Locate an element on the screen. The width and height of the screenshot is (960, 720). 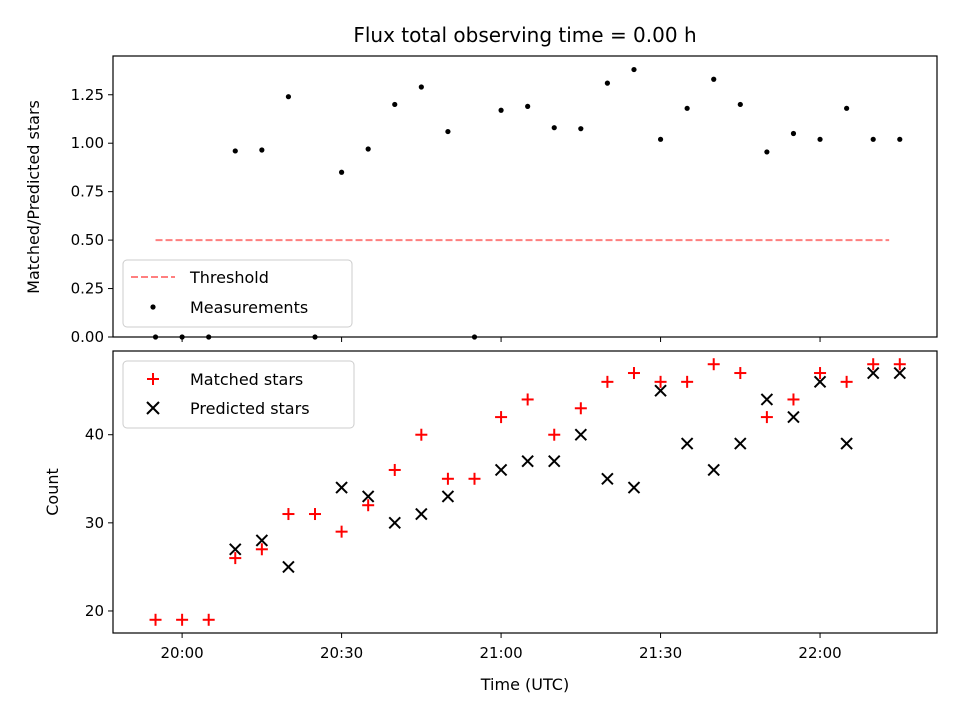
top-ytick-label: 0.00 is located at coordinates (87, 337).